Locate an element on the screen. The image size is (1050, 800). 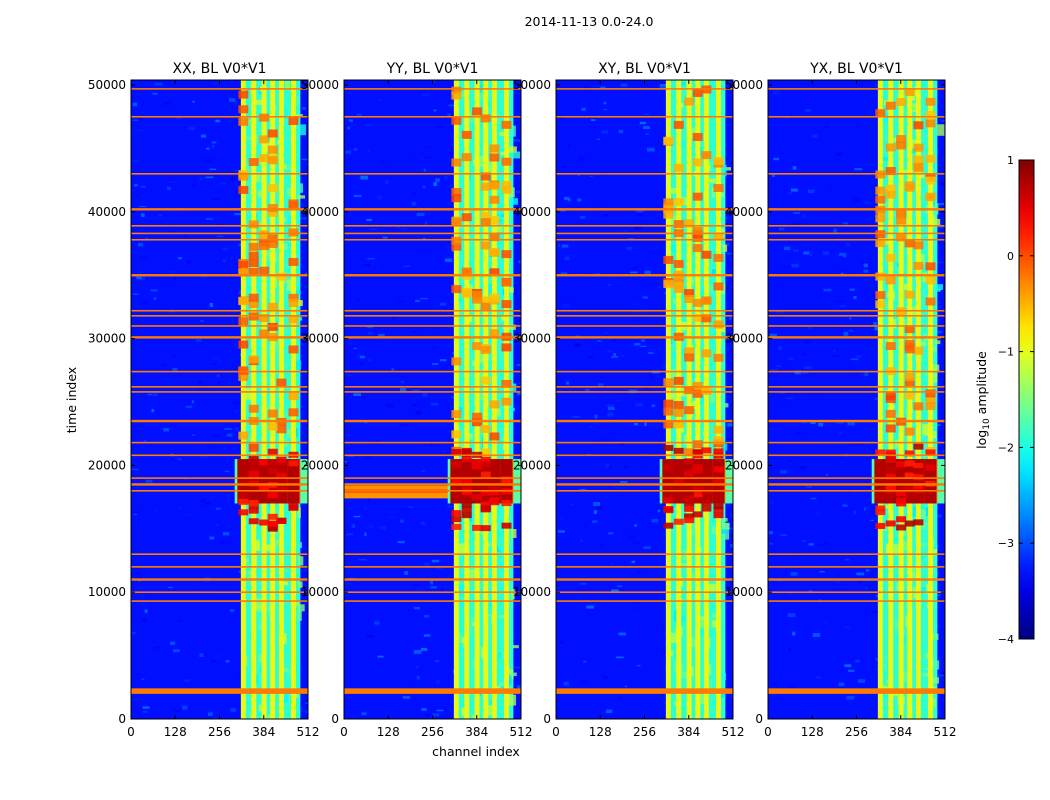
heatmap-image is located at coordinates (644, 399).